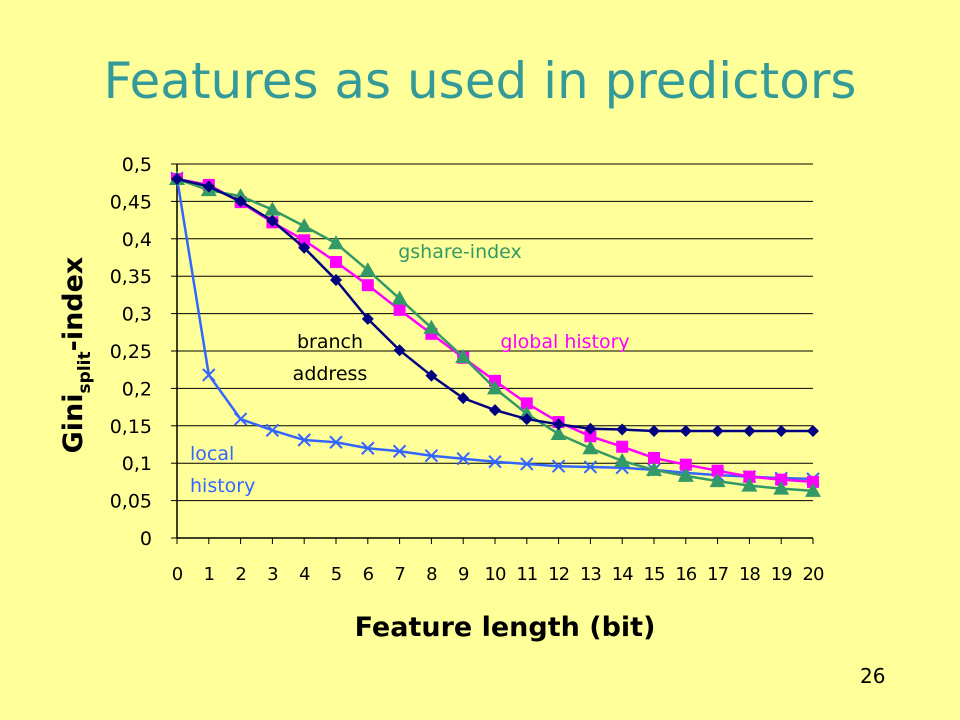 Image resolution: width=960 pixels, height=720 pixels. I want to click on x-tick-label: 19, so click(781, 574).